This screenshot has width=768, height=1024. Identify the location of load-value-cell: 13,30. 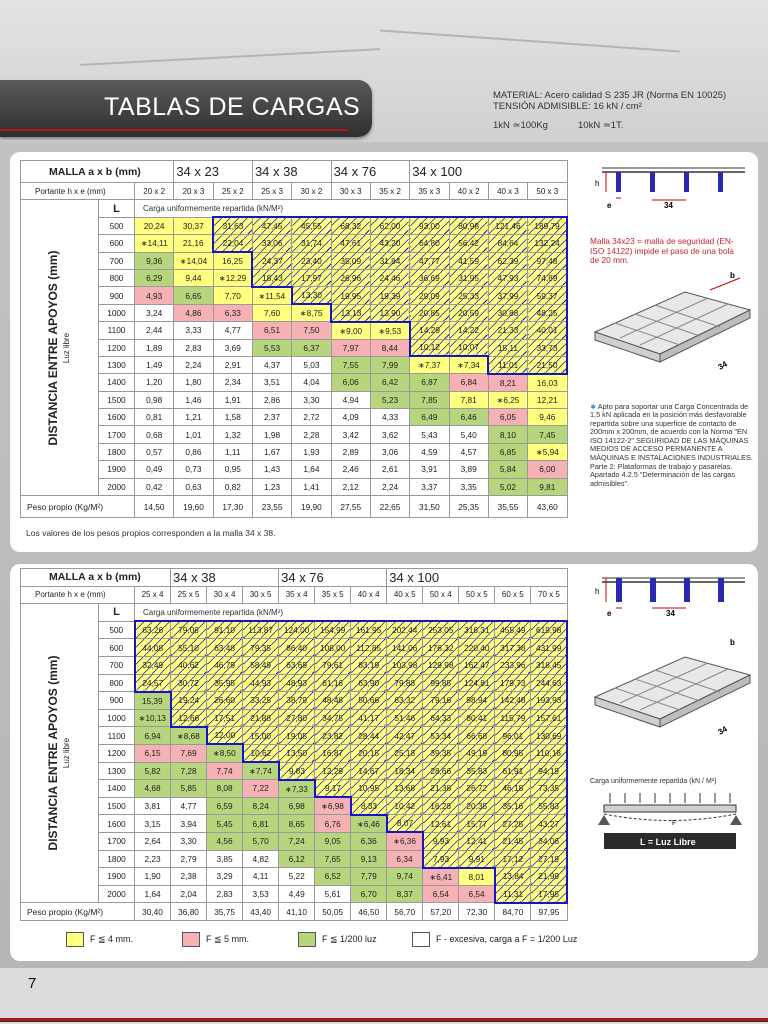
(311, 296).